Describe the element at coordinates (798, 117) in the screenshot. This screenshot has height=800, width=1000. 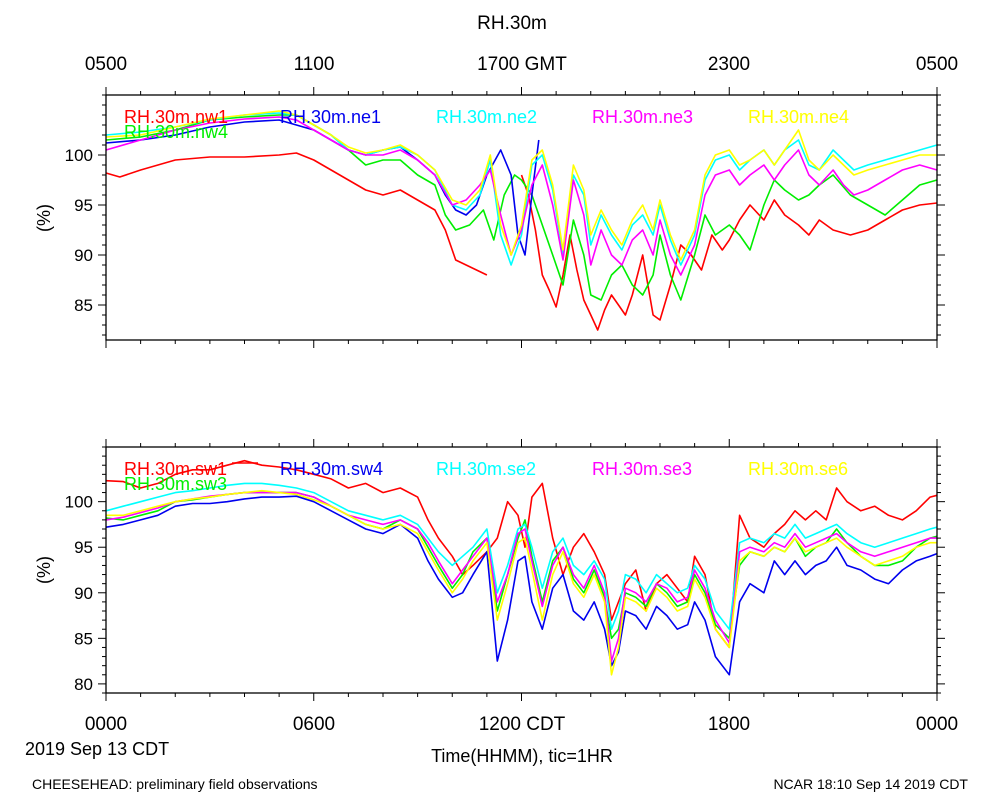
I see `legend-entry: RH.30m.ne4` at that location.